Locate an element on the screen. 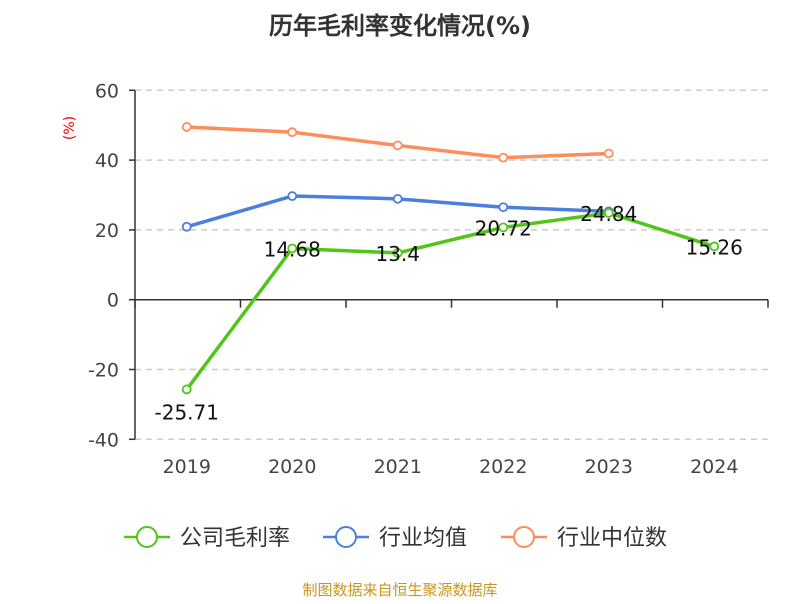 Image resolution: width=800 pixels, height=604 pixels. x-tick-label: 2021 is located at coordinates (398, 467).